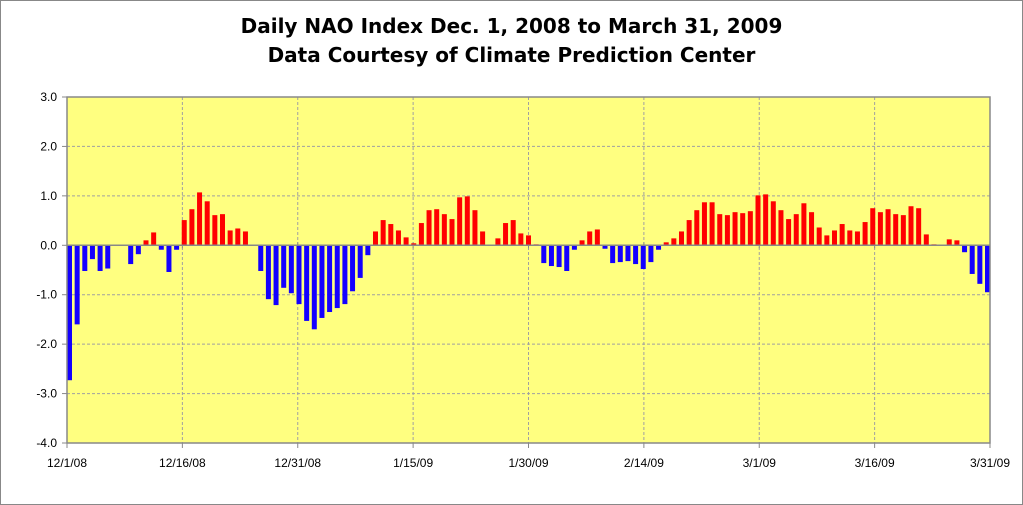  I want to click on y-tick-label: -4.0, so click(46, 443).